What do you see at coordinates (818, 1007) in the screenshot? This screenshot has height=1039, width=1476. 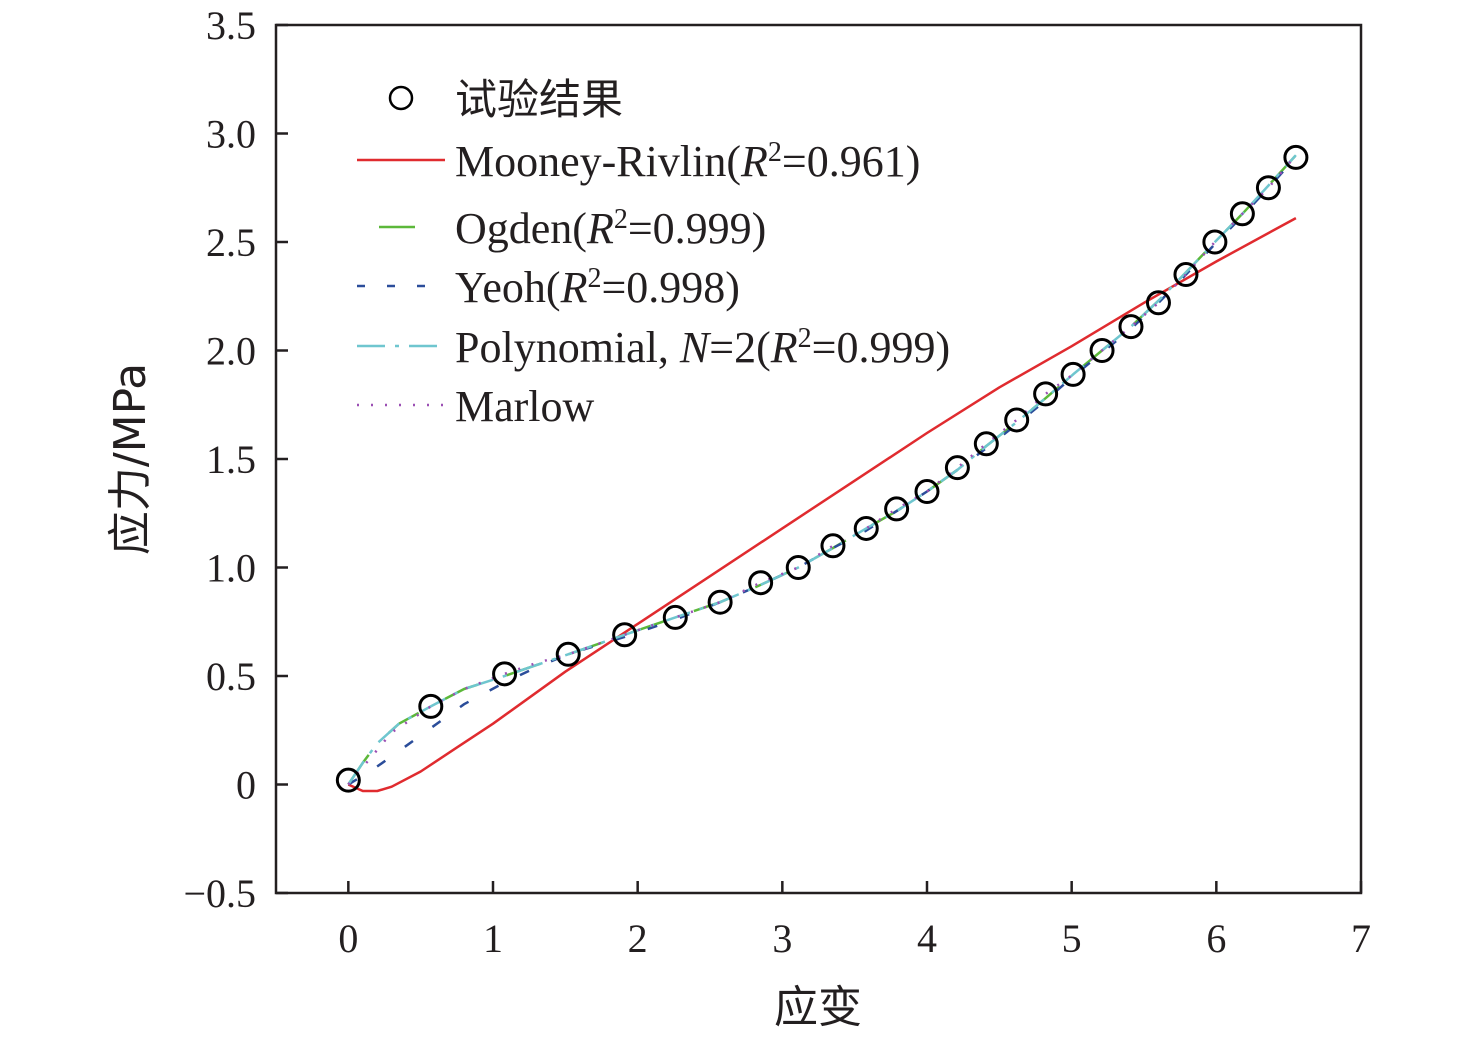 I see `x-axis-title: 应变` at bounding box center [818, 1007].